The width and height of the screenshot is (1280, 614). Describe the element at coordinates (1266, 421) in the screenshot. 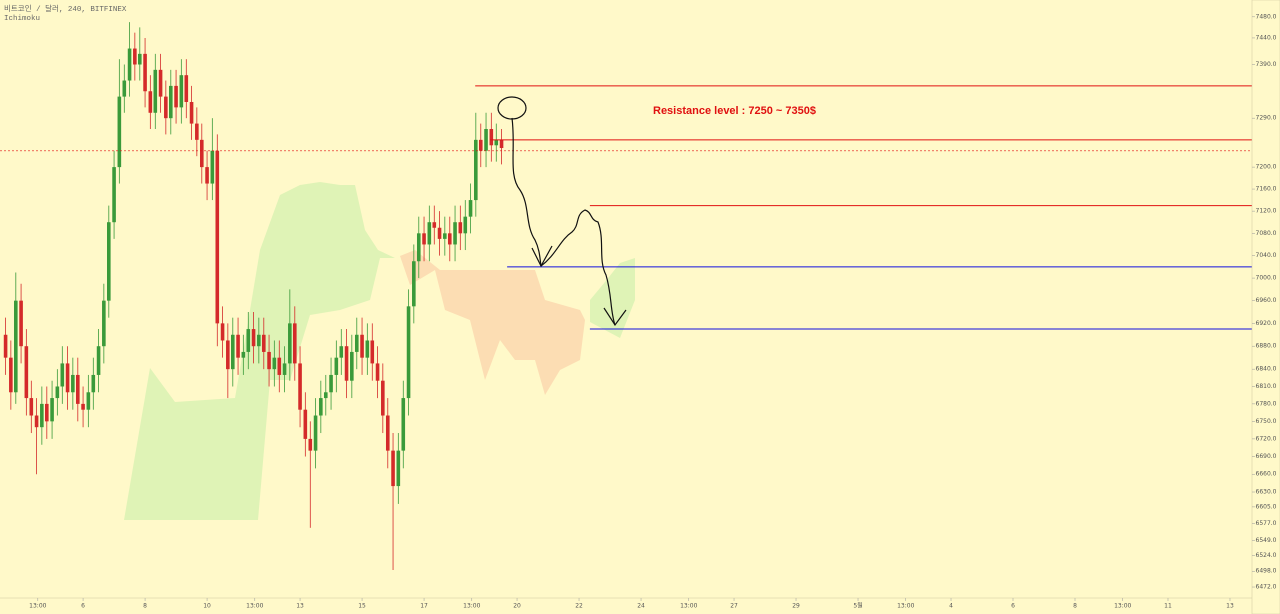

I see `y-tick-label: 6750.0` at that location.